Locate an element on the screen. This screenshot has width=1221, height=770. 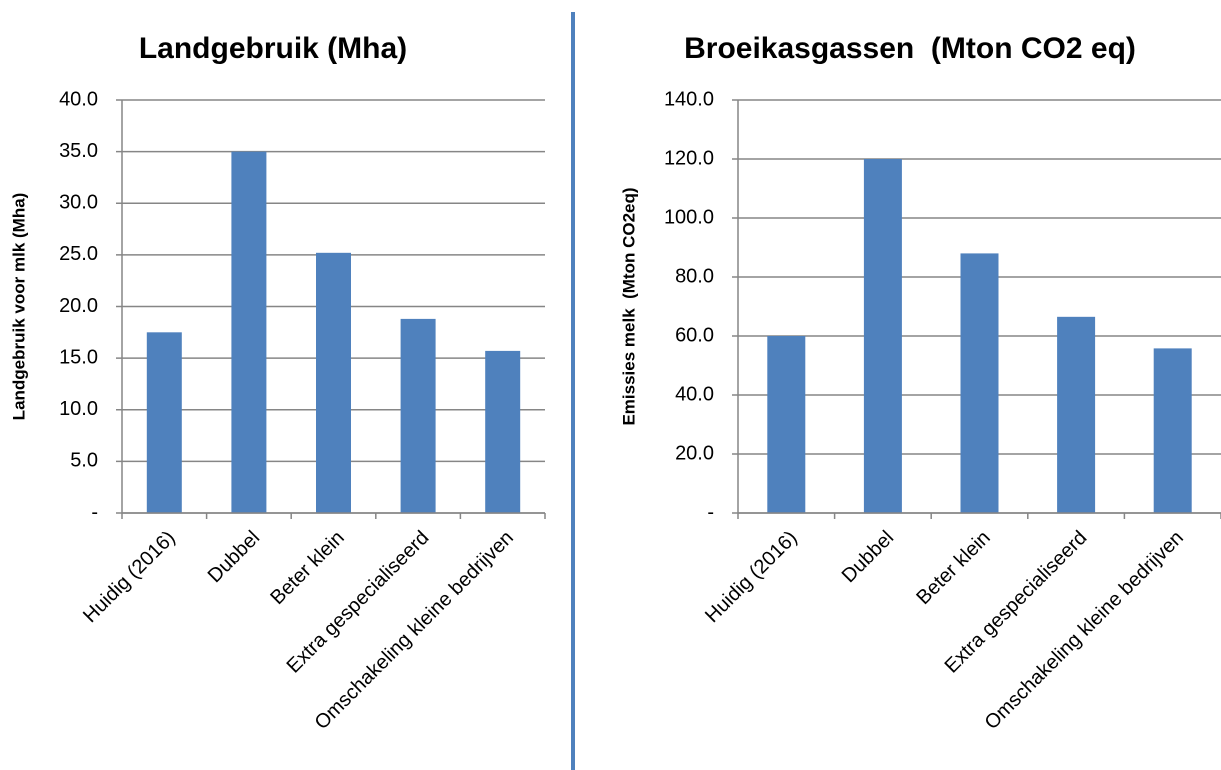
chart-title: Landgebruik (Mha) is located at coordinates (273, 48).